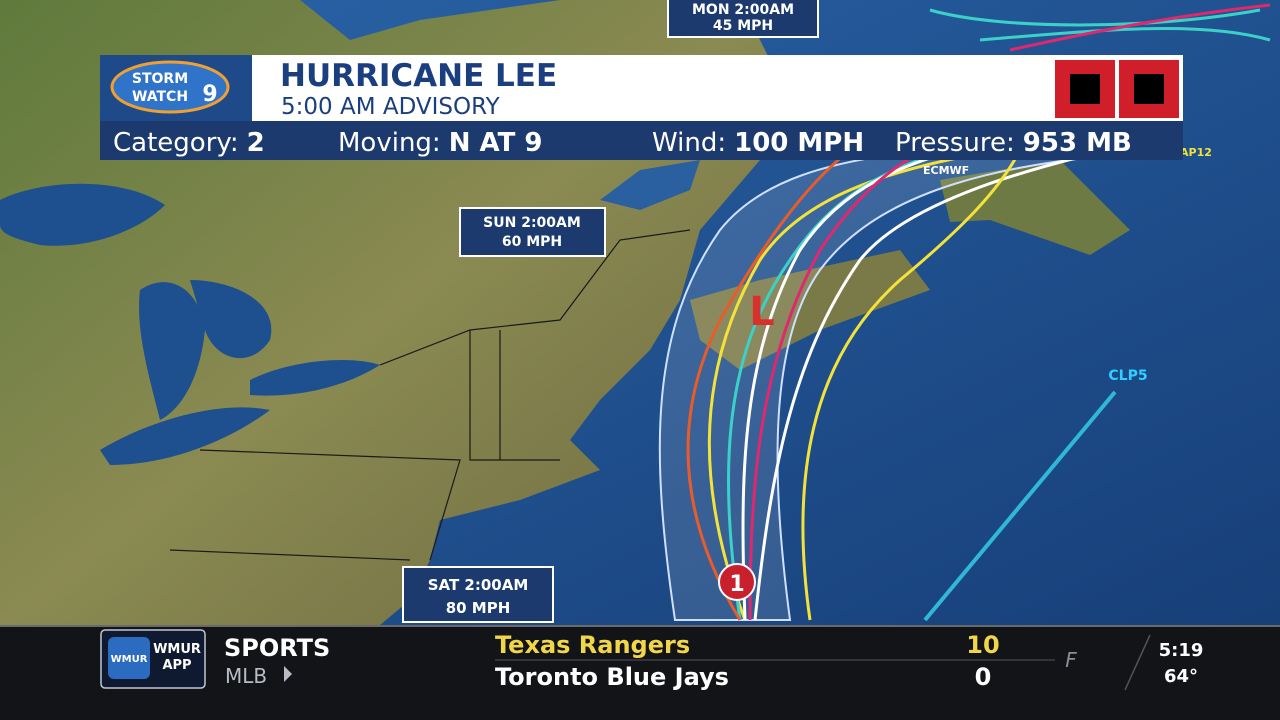  Describe the element at coordinates (389, 143) in the screenshot. I see `stat-label: Moving:` at that location.